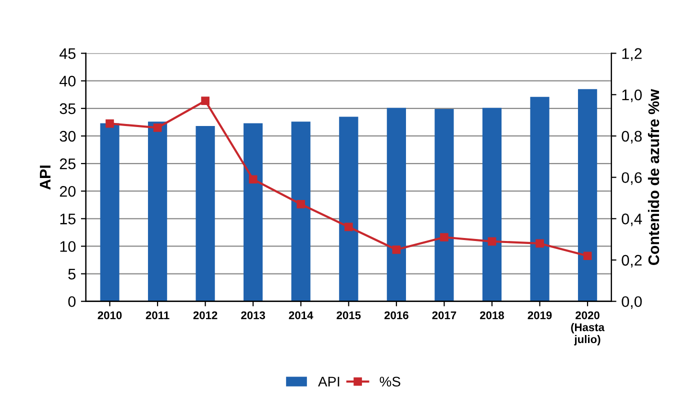 The image size is (687, 410). What do you see at coordinates (632, 261) in the screenshot?
I see `y2-tick-label: 0,2` at bounding box center [632, 261].